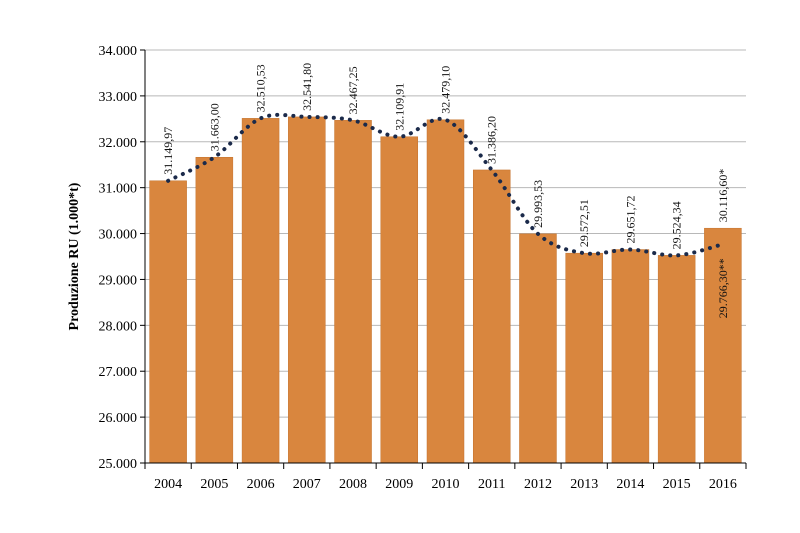  Describe the element at coordinates (74, 256) in the screenshot. I see `y-axis-title: Produzione RU (1.000*t)` at that location.